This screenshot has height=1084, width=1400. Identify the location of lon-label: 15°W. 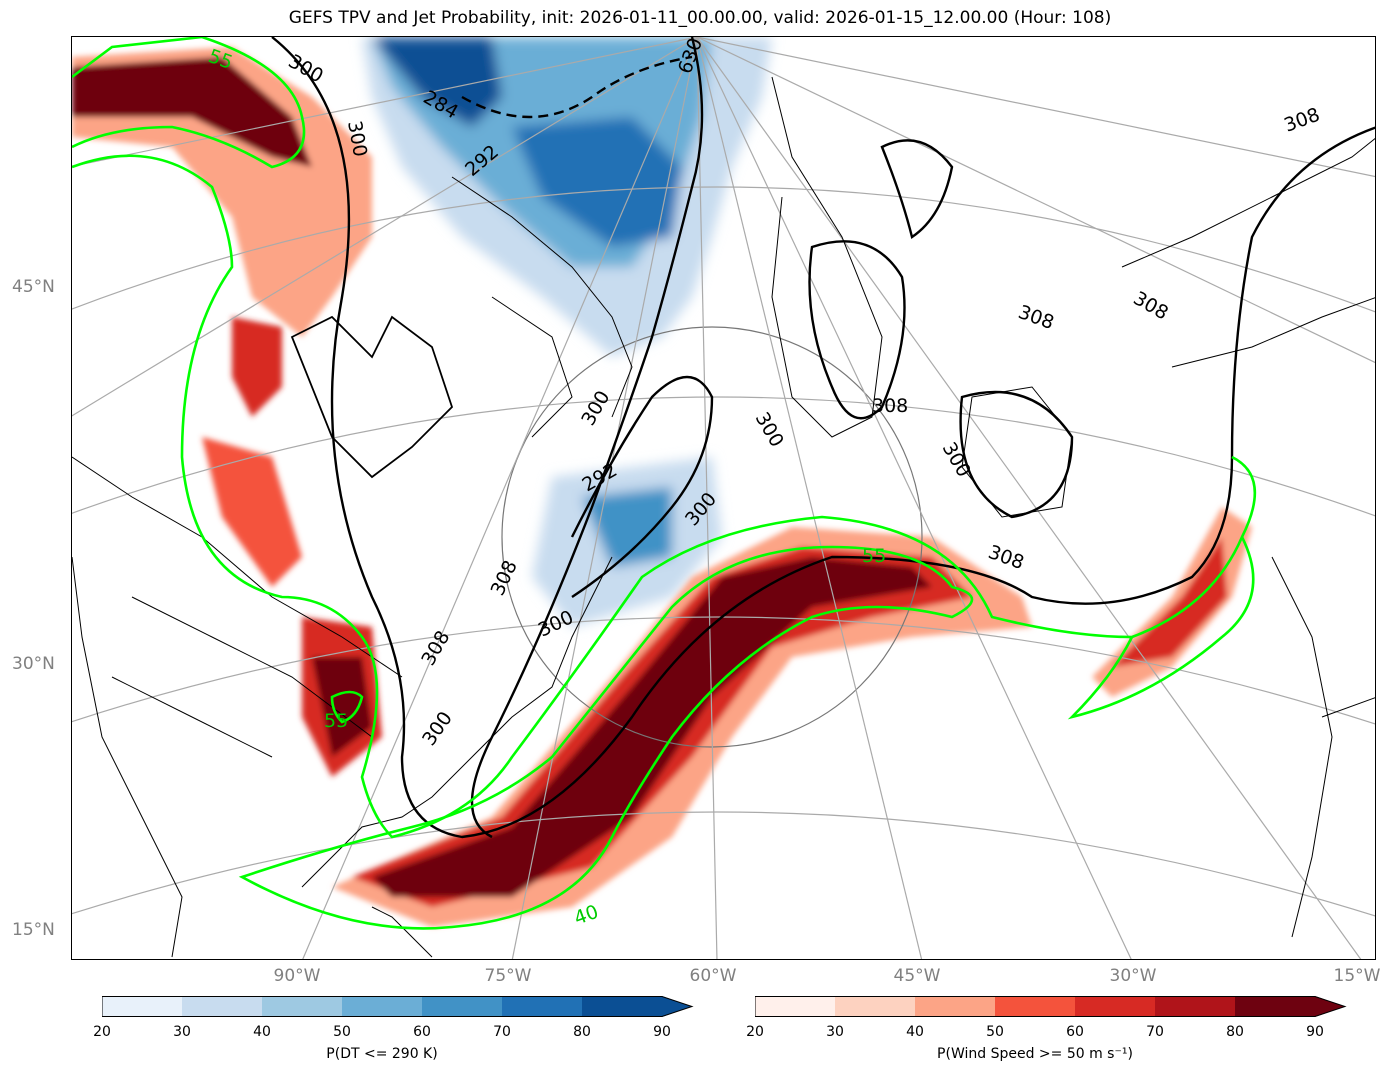
(1357, 976).